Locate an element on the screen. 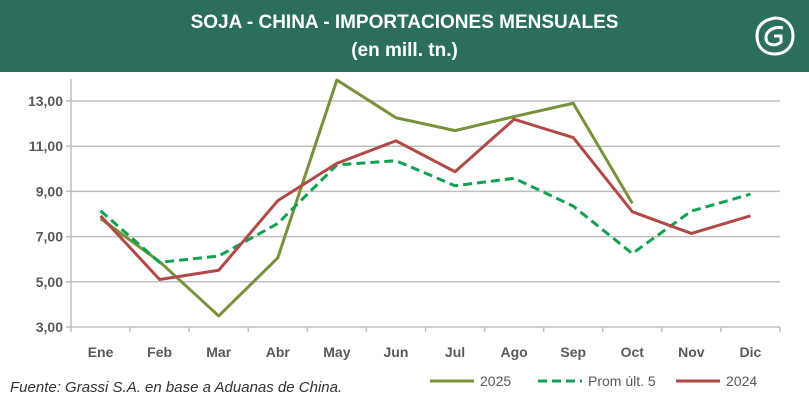 The image size is (809, 408). y-tick-label: 5,00 is located at coordinates (49, 282).